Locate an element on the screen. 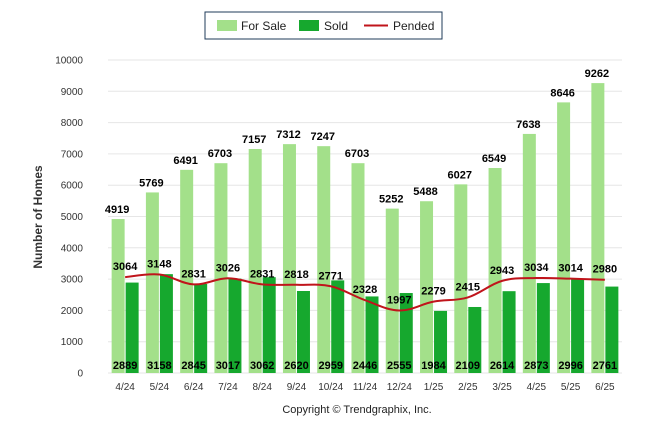 The height and width of the screenshot is (434, 646). x-tick-label: 5/25 is located at coordinates (571, 387).